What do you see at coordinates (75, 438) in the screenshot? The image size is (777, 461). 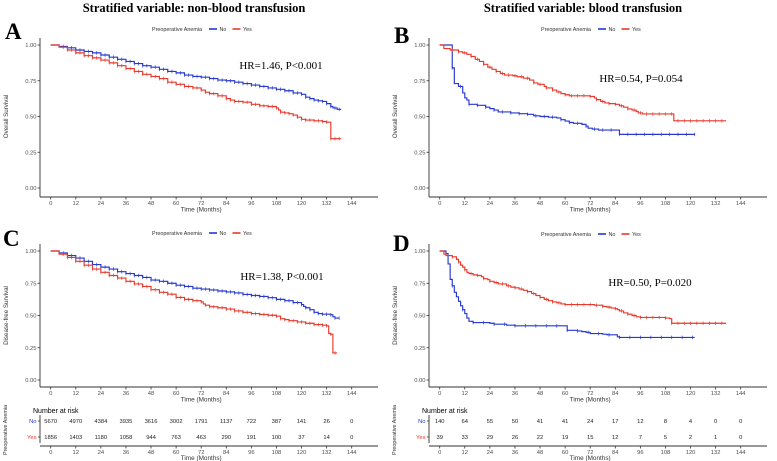 I see `risk-count: 1403` at bounding box center [75, 438].